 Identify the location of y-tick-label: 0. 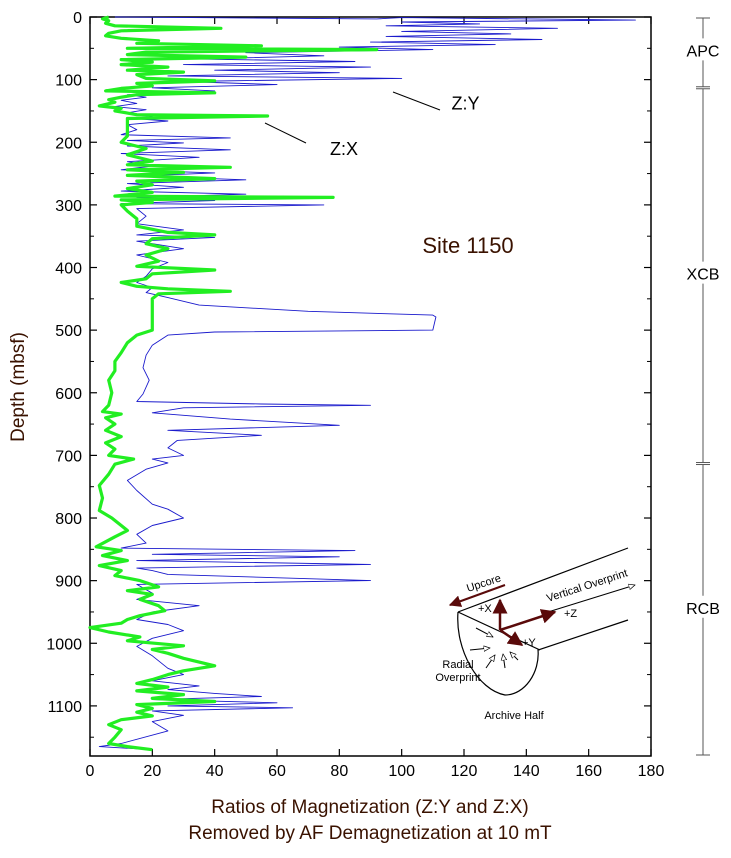
(77, 18).